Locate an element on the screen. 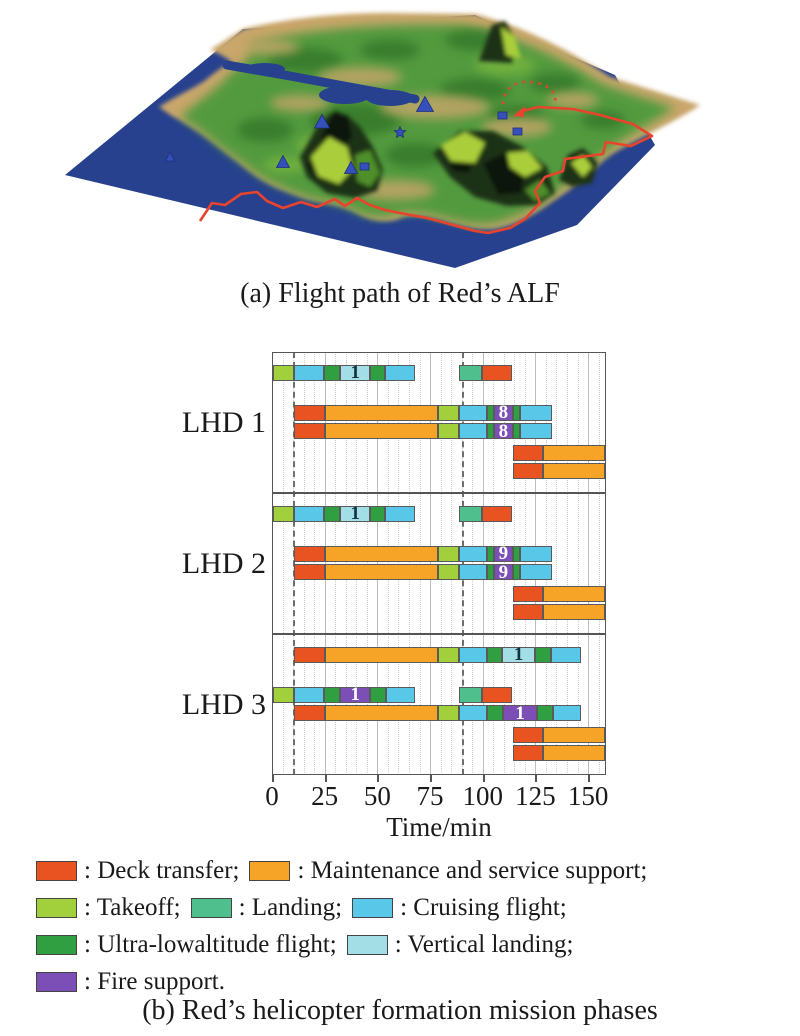 This screenshot has height=1036, width=800. legend-text-ultralow: : Ultra-lowaltitude flight; is located at coordinates (210, 944).